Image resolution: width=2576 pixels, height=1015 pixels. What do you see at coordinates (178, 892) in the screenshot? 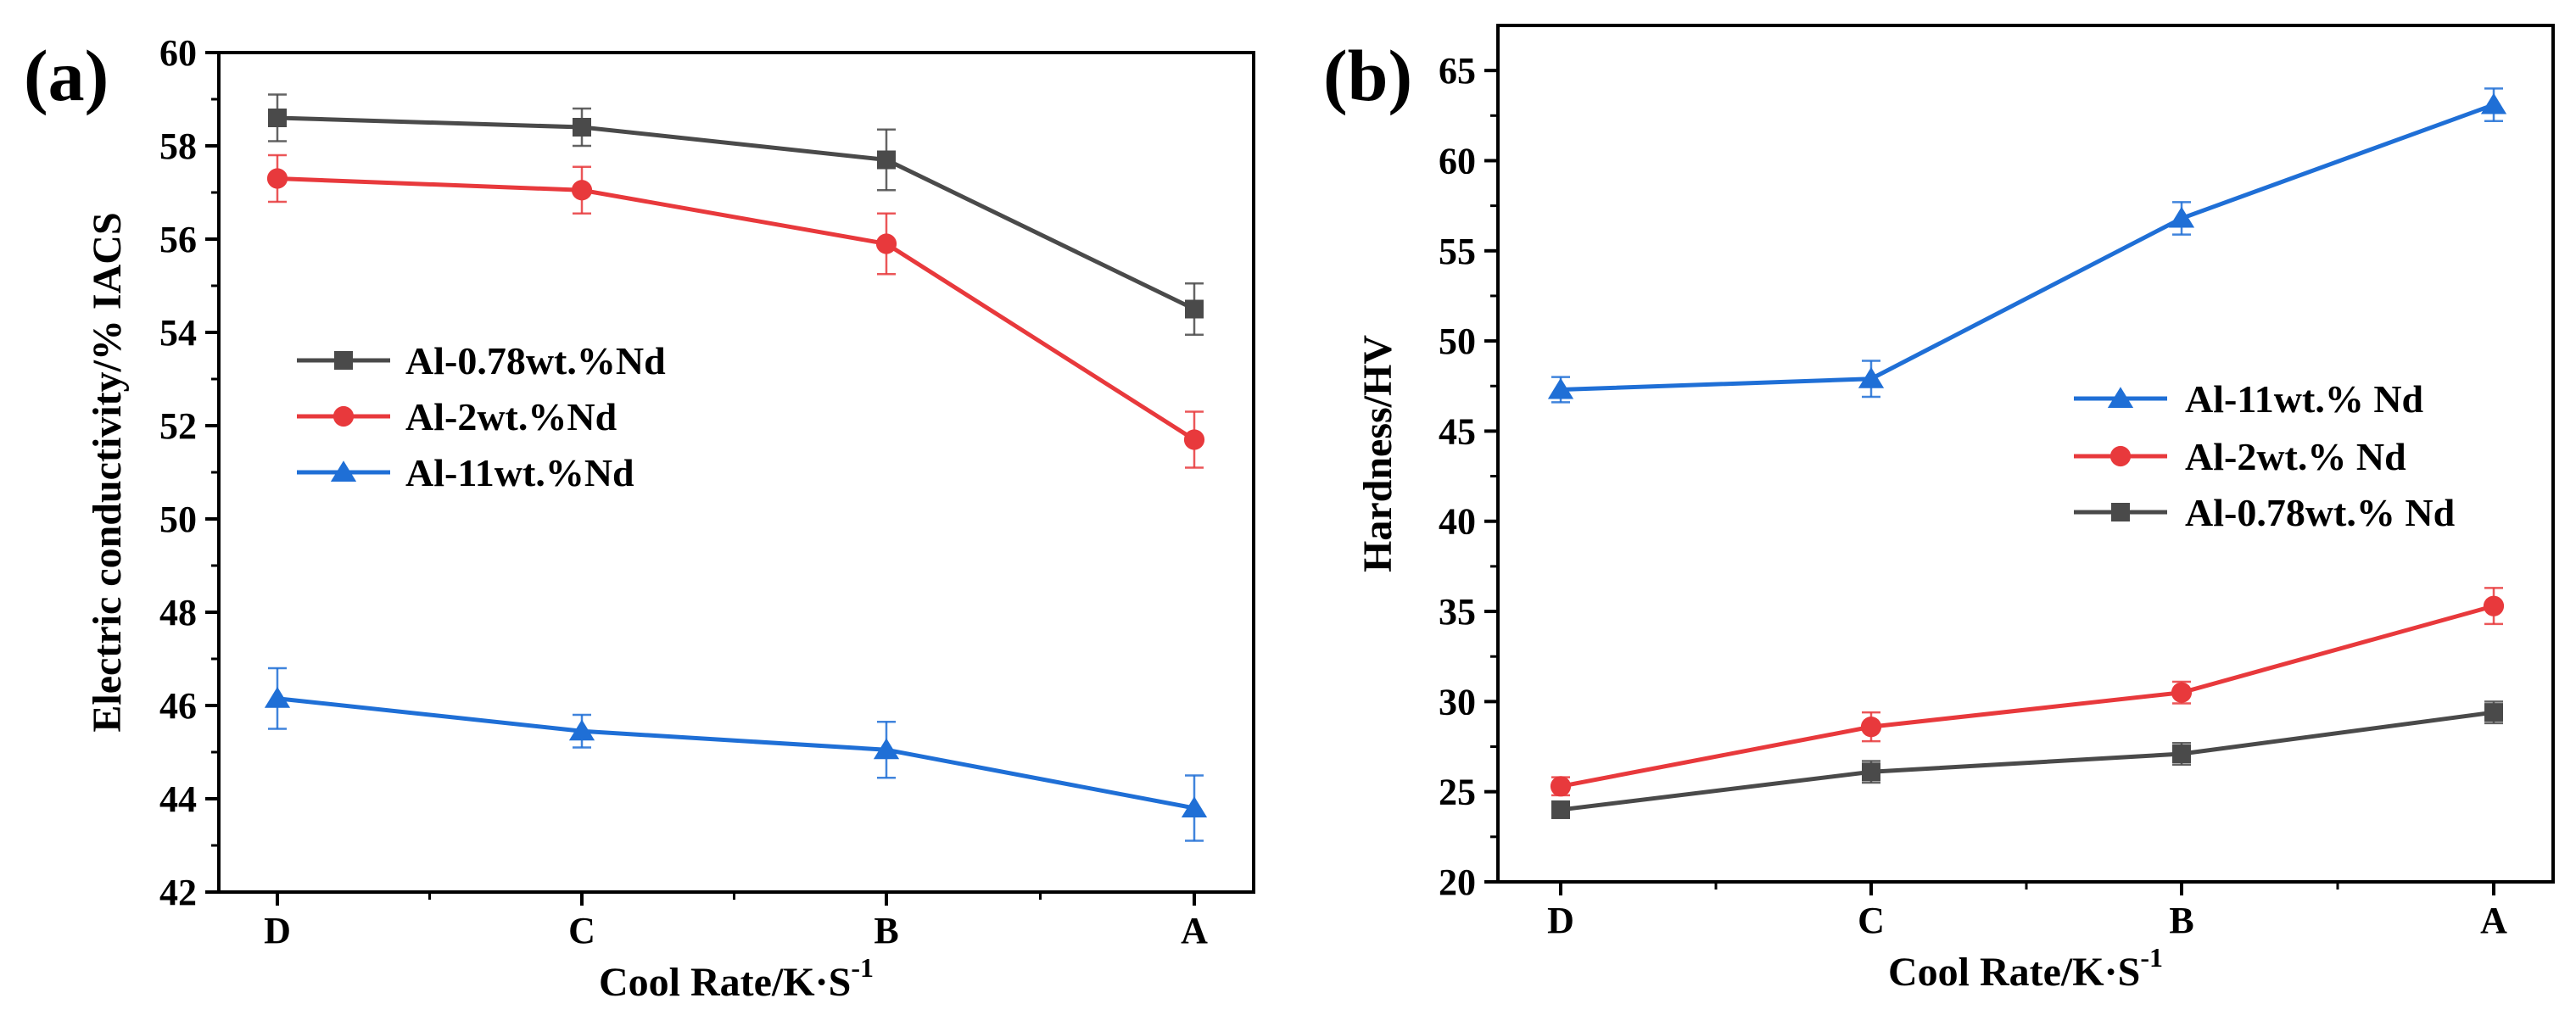
I see `y-tick-label: 42` at bounding box center [178, 892].